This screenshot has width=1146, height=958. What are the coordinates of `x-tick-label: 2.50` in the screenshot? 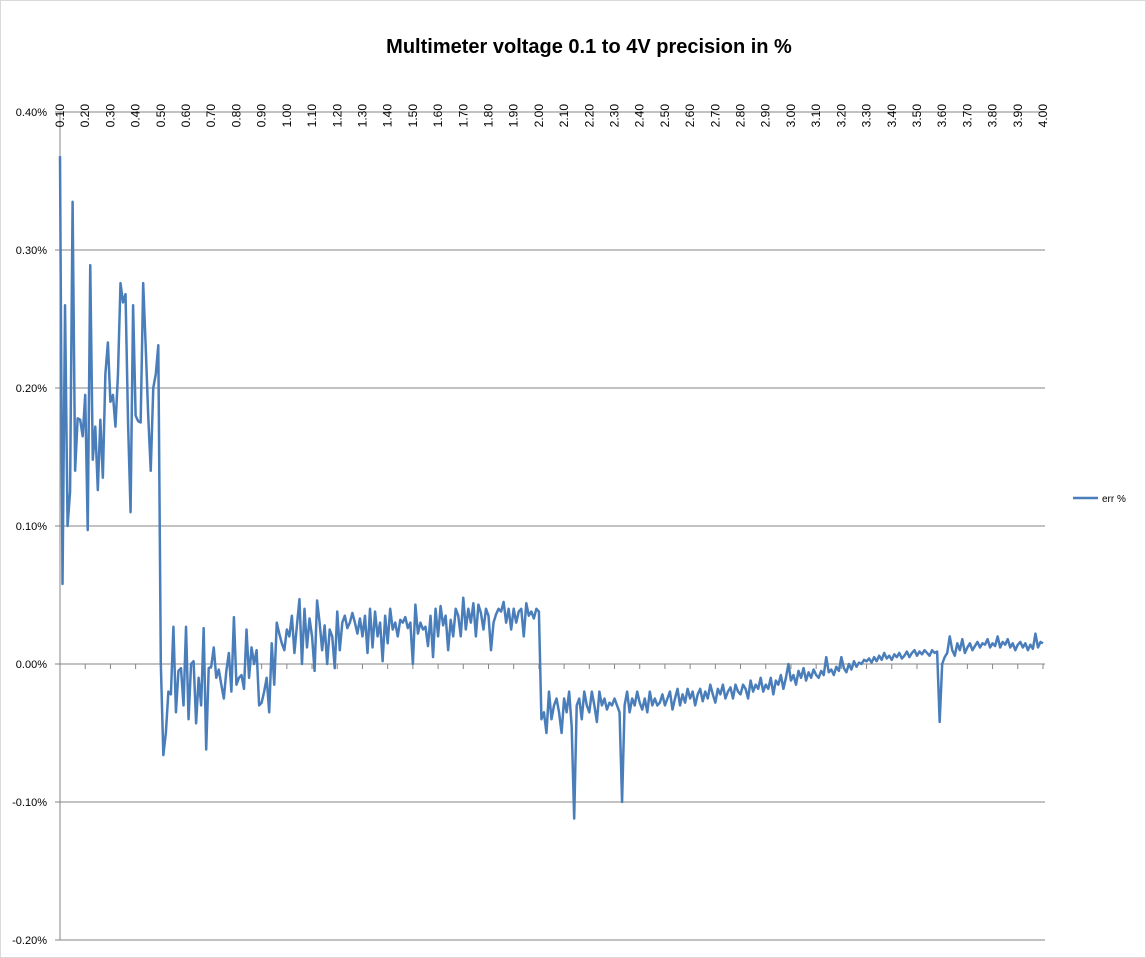 It's located at (665, 116).